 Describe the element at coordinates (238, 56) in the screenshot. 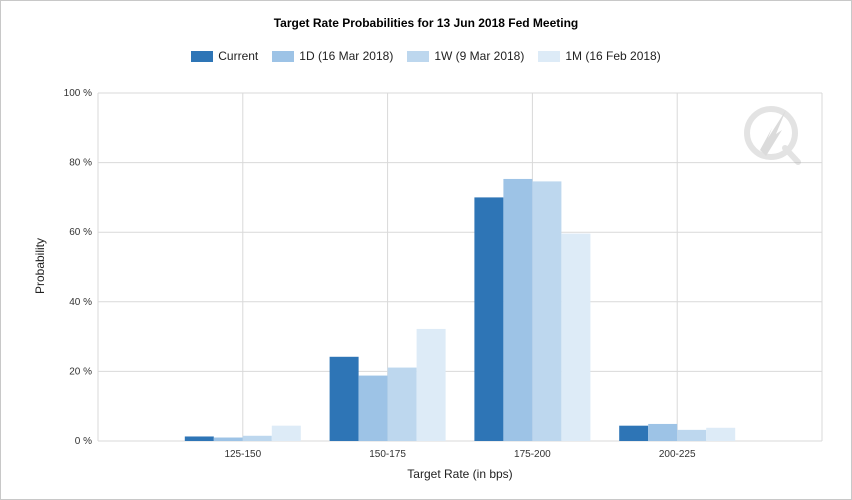

I see `legend-label-current: Current` at that location.